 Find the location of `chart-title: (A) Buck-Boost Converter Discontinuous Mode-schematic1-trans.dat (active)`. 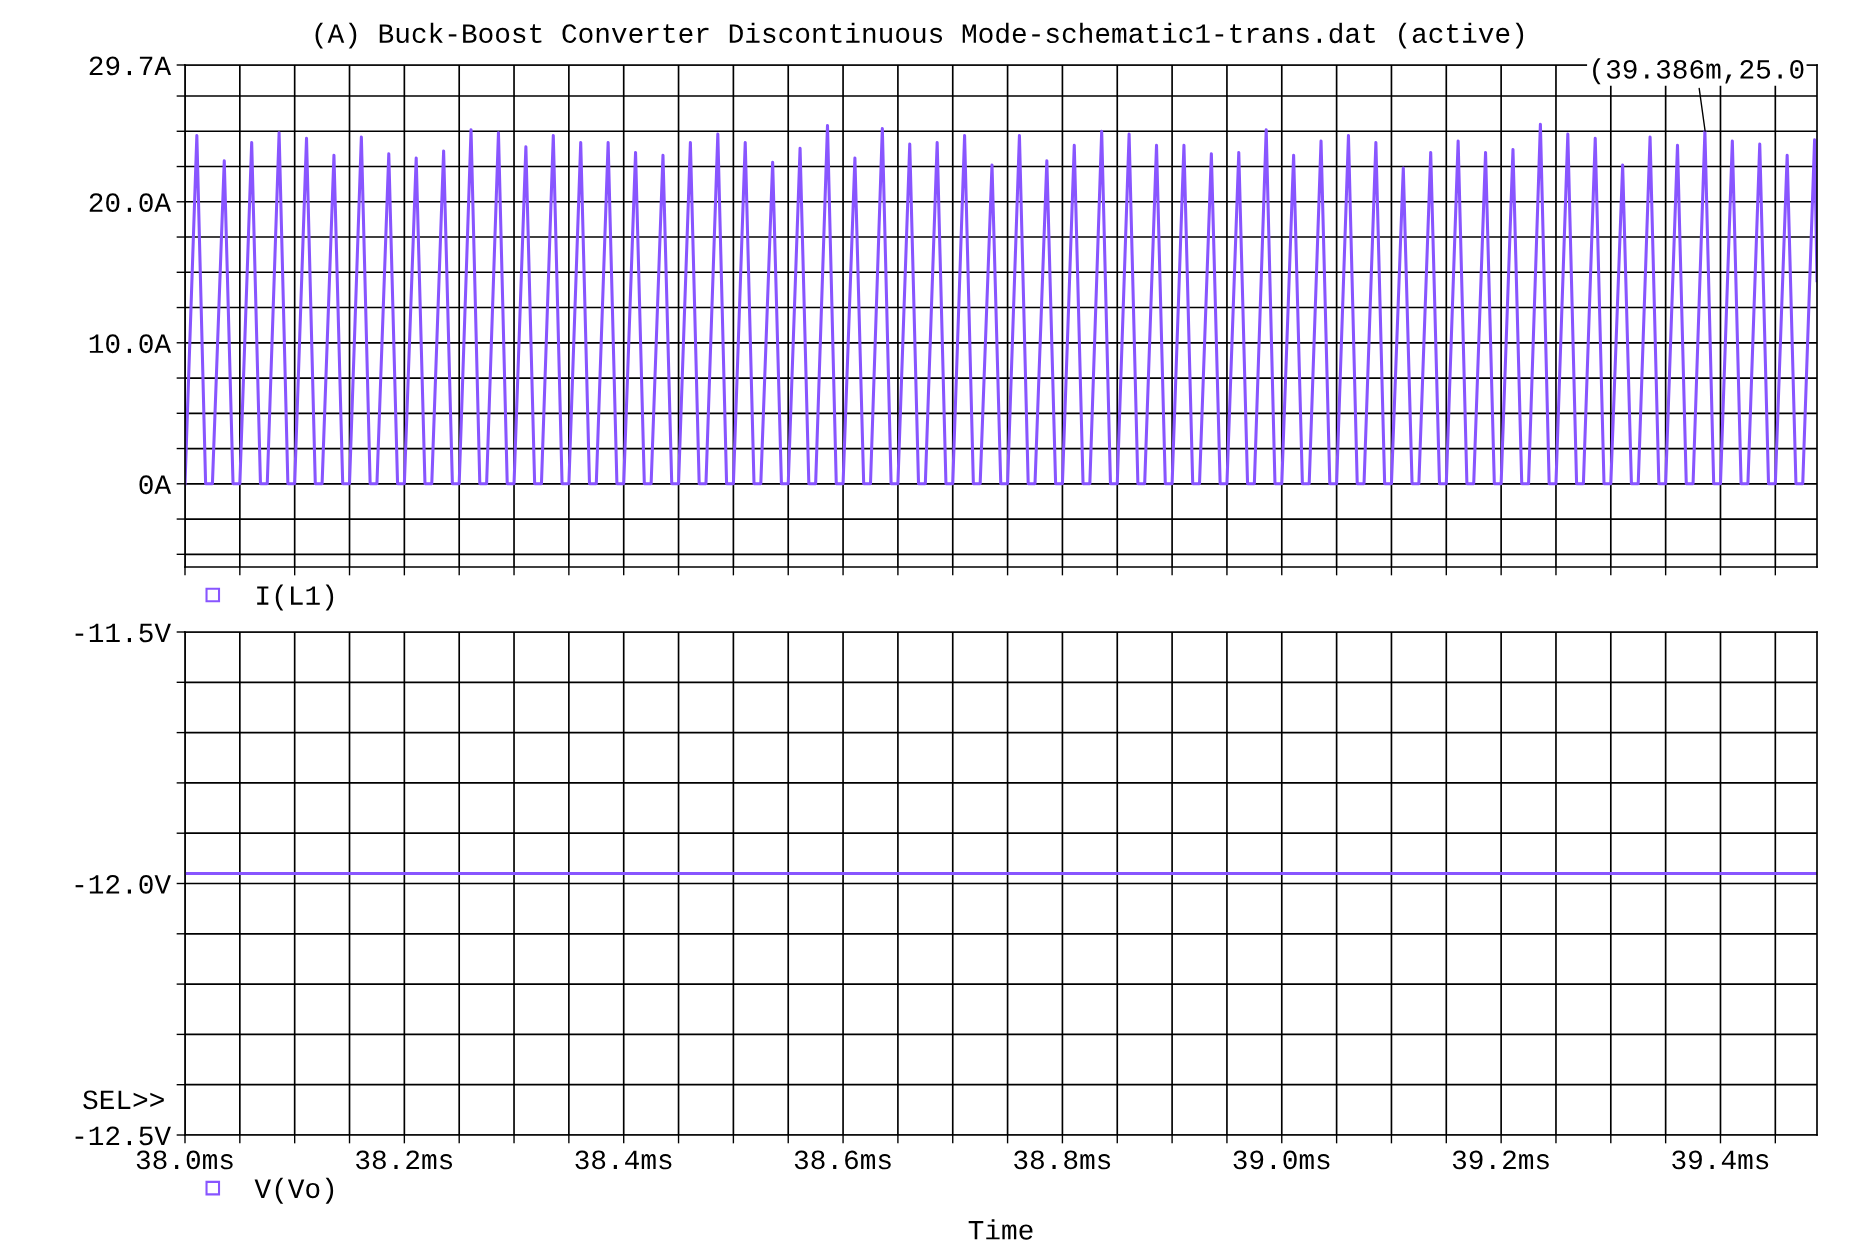

chart-title: (A) Buck-Boost Converter Discontinuous Mode-schematic1-trans.dat (active) is located at coordinates (919, 35).